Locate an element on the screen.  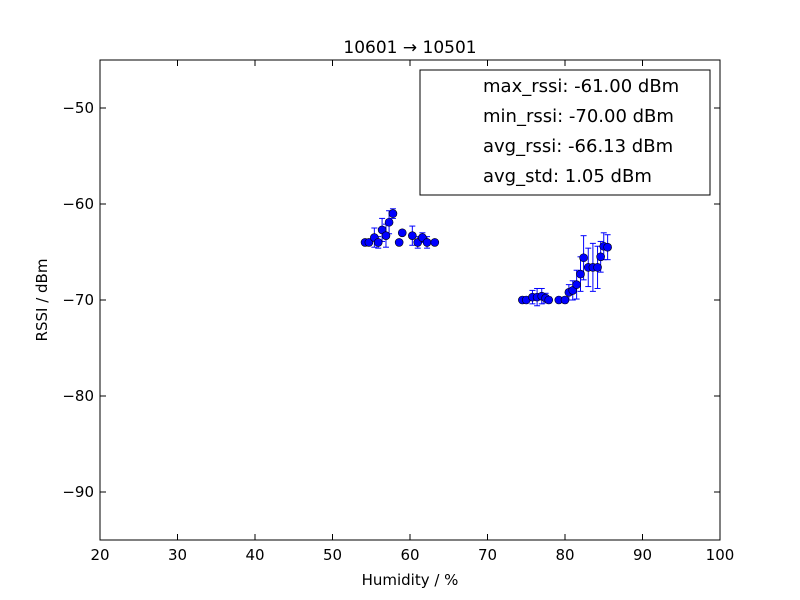
legend-max-rssi: max_rssi: -61.00 dBm is located at coordinates (581, 86).